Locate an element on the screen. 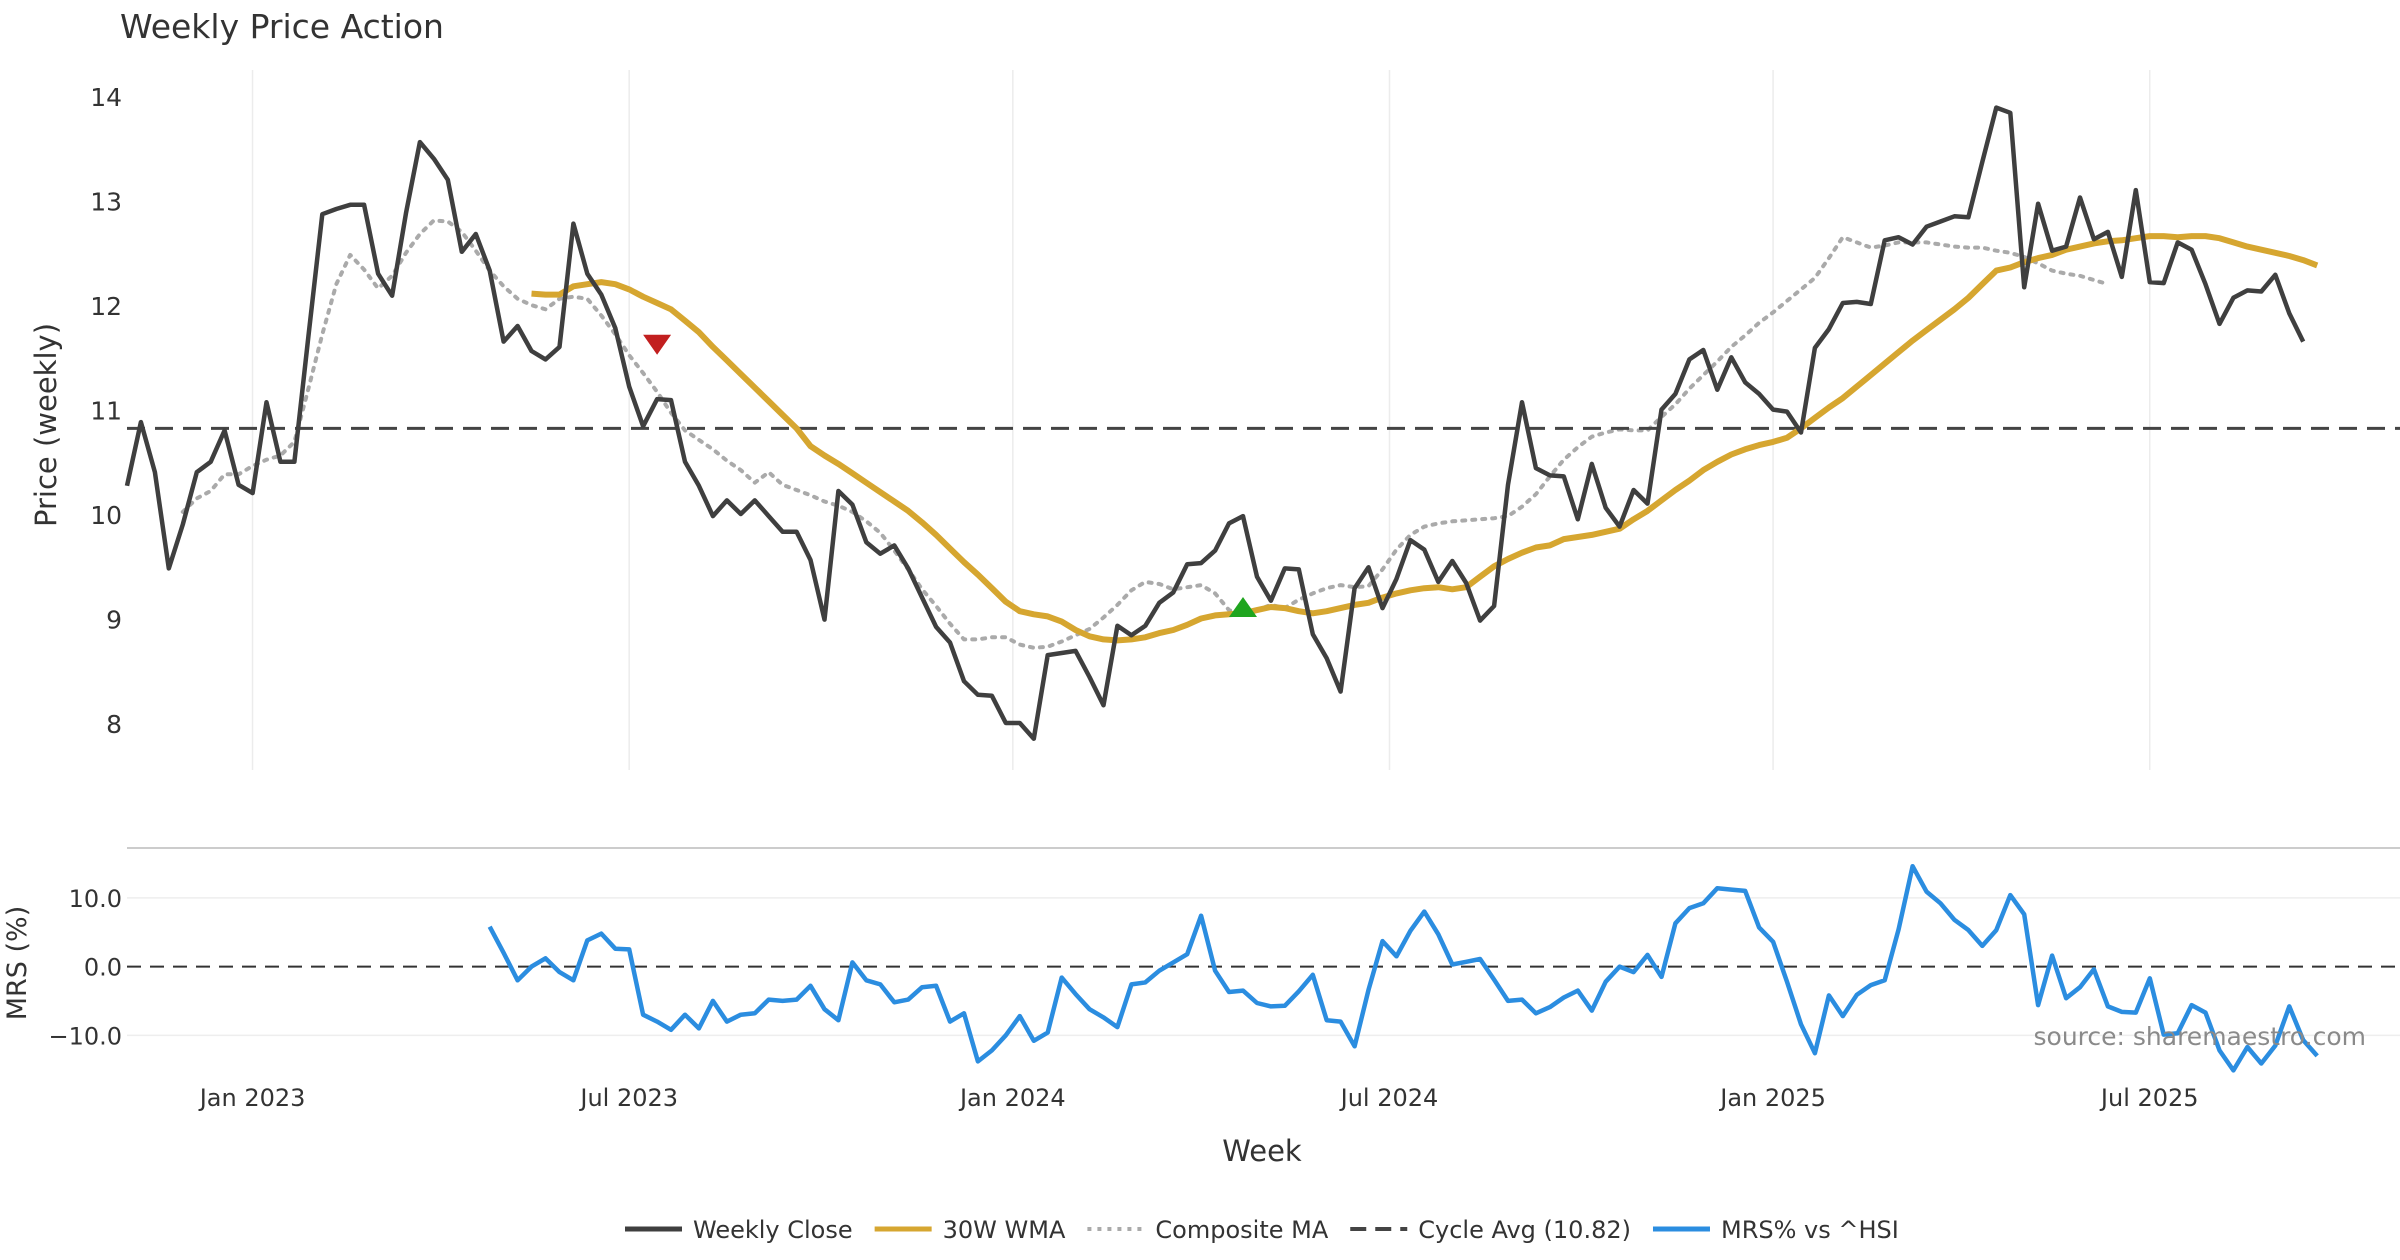 This screenshot has width=2400, height=1260. legend-label: 30W WMA is located at coordinates (1004, 1230).